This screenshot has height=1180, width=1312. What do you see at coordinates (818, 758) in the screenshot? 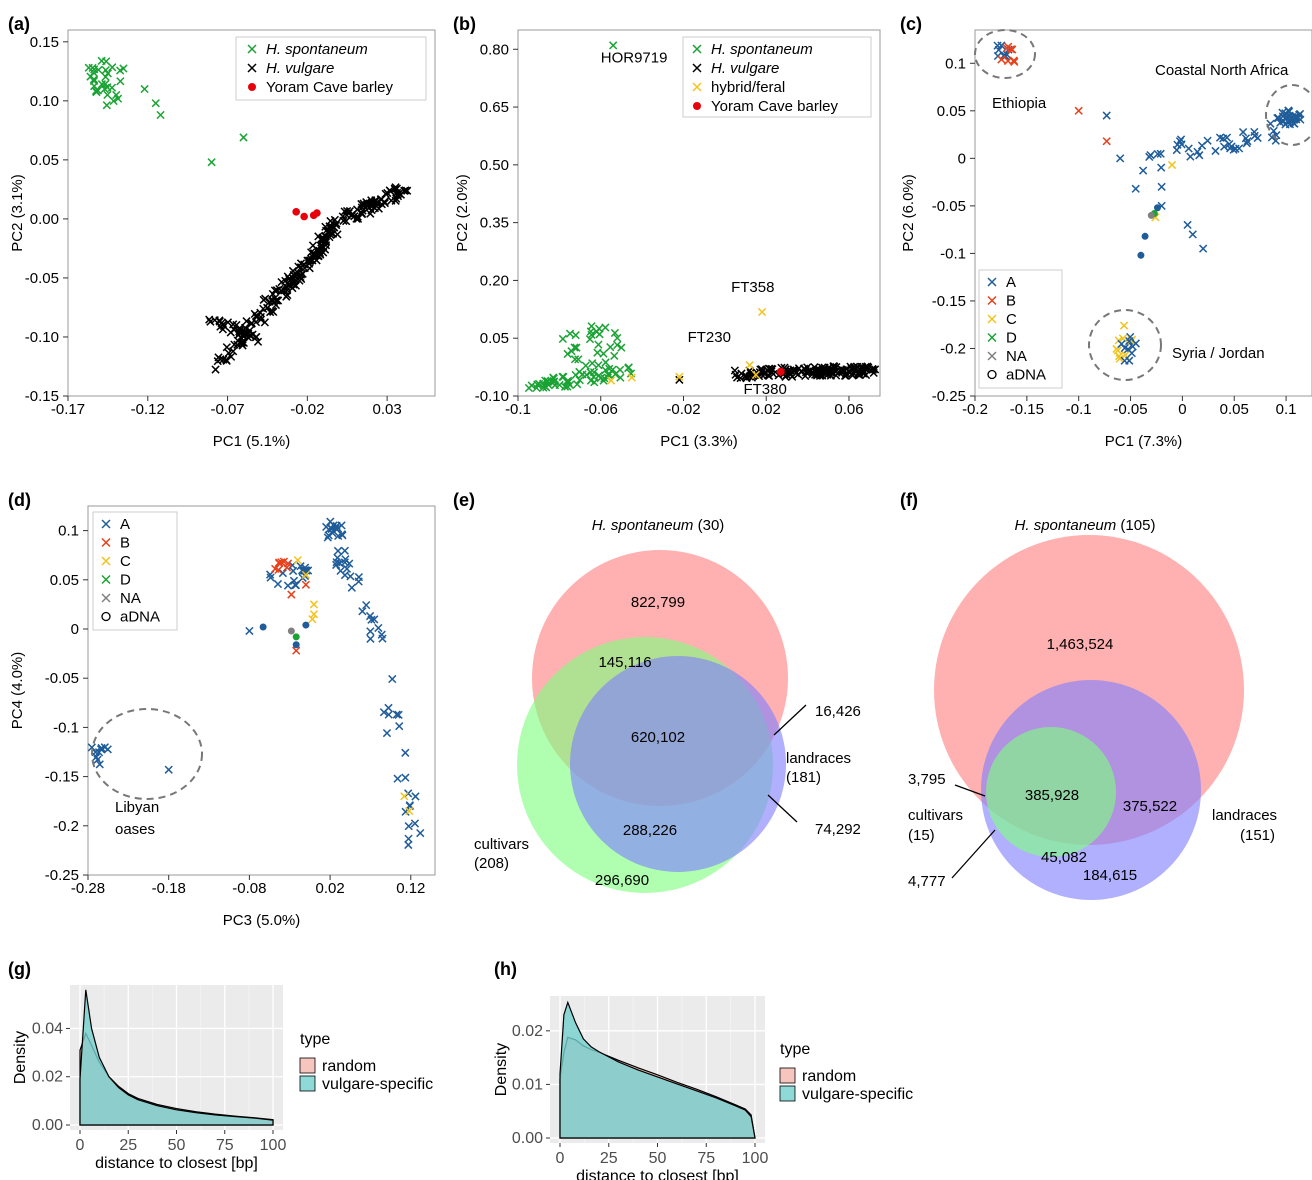
I see `set-label: landraces` at bounding box center [818, 758].